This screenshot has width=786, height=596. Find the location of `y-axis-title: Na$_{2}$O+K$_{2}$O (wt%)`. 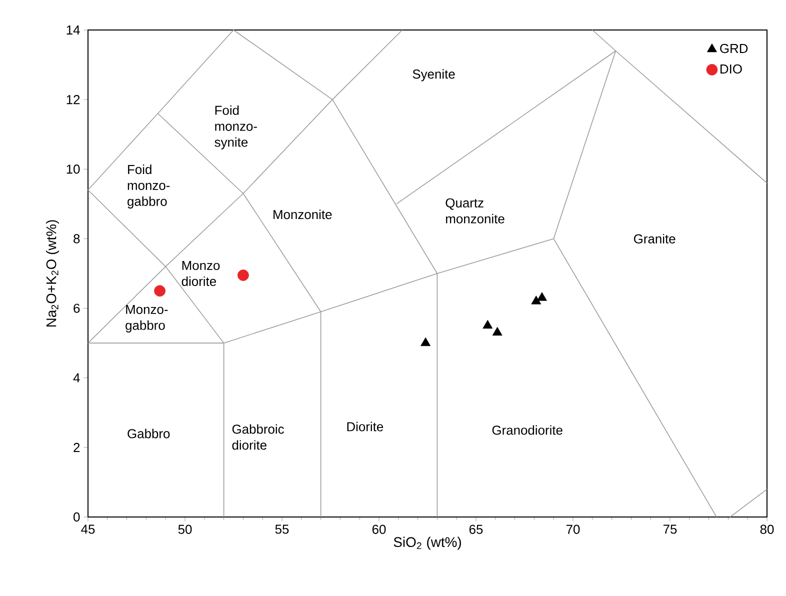

y-axis-title: Na$_{2}$O+K$_{2}$O (wt%) is located at coordinates (52, 273).